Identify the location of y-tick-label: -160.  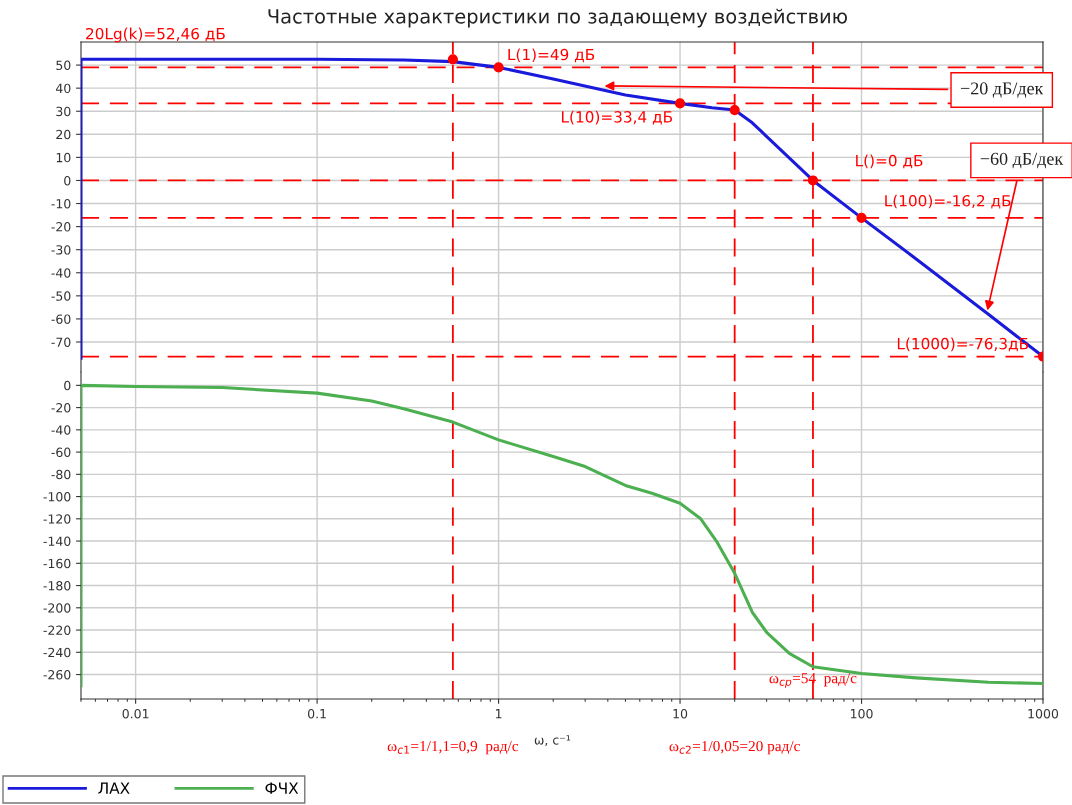
(57, 563).